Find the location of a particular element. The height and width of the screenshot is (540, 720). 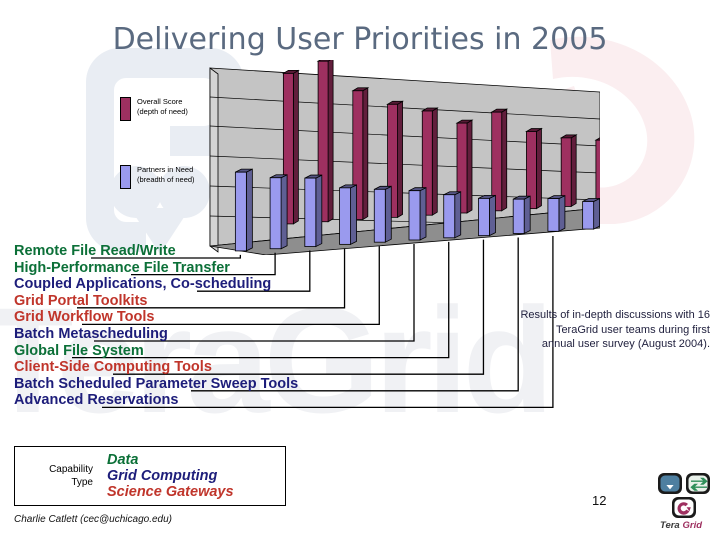

capability-label-3: Grid Portal Toolkits is located at coordinates (81, 300).